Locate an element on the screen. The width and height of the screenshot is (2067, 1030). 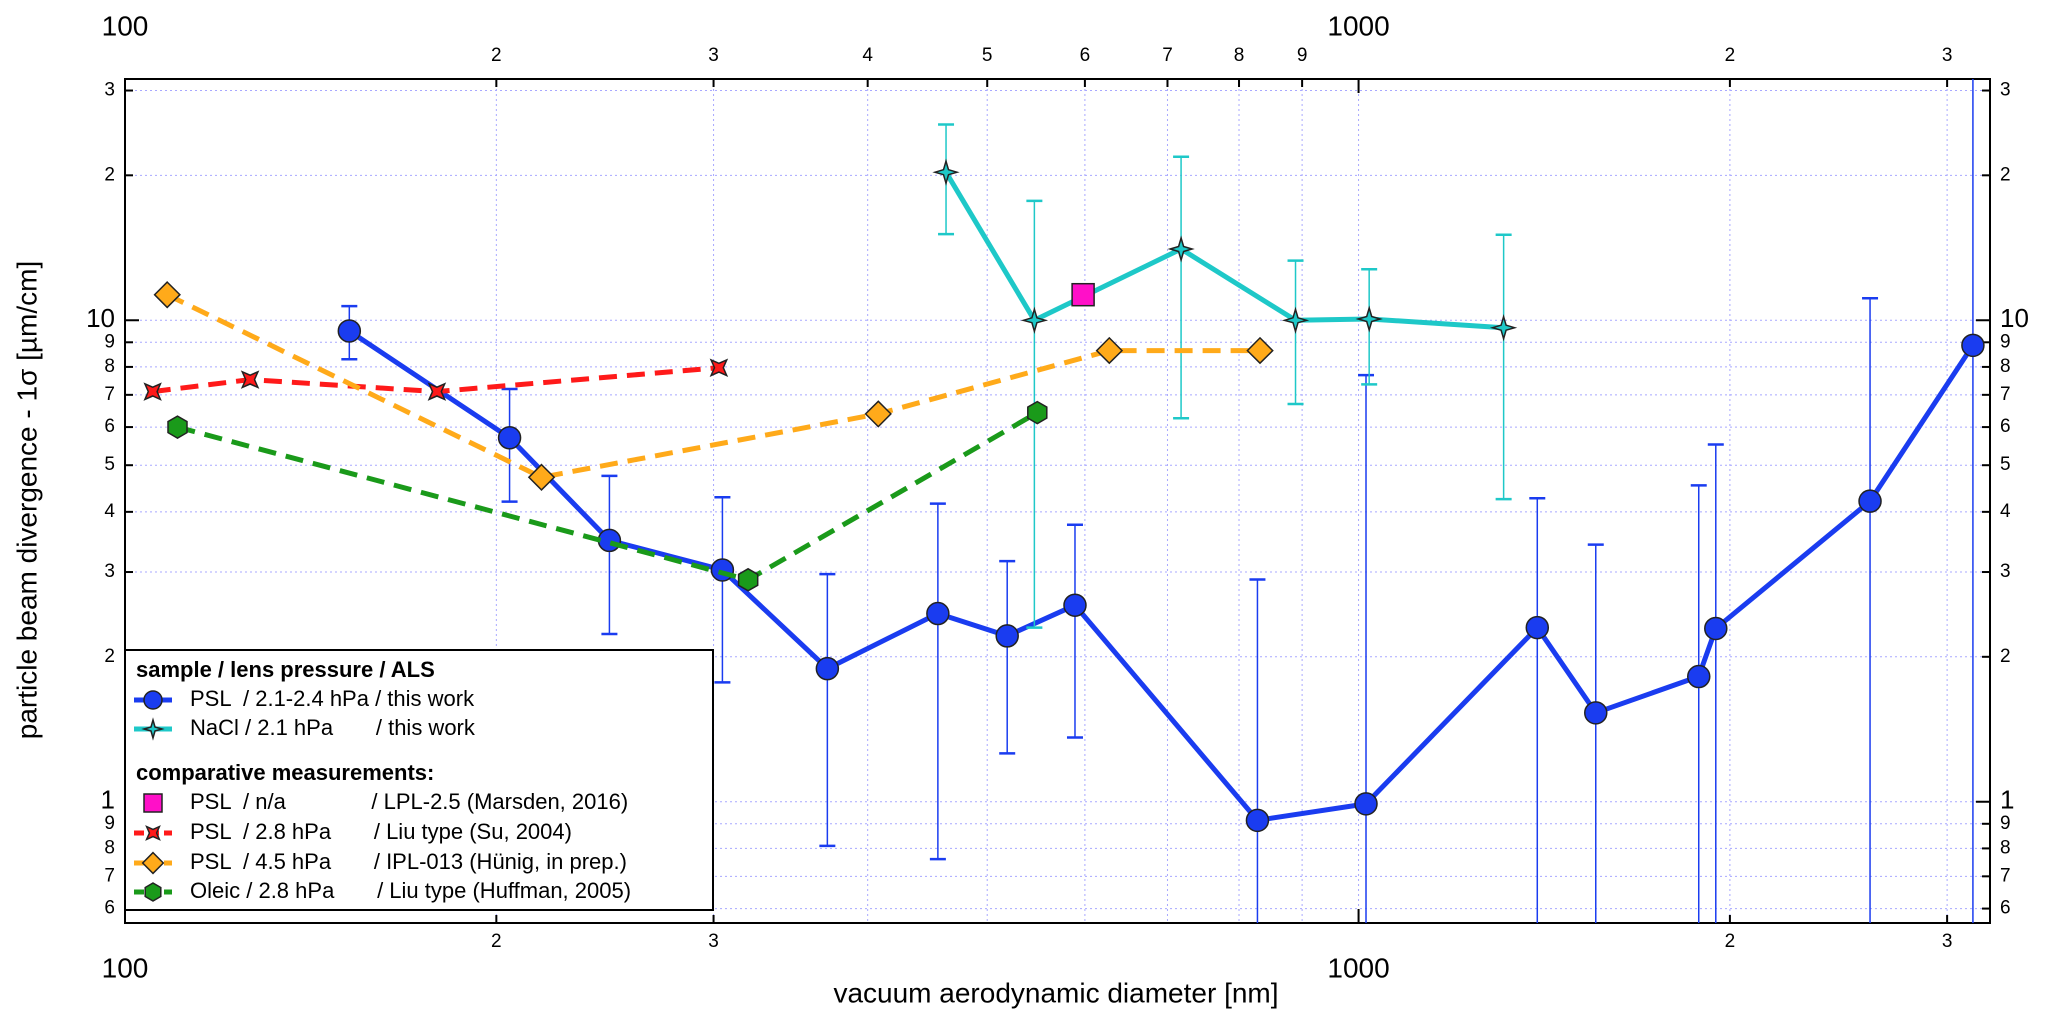
y-tick-label-right: 7 is located at coordinates (2005, 875).